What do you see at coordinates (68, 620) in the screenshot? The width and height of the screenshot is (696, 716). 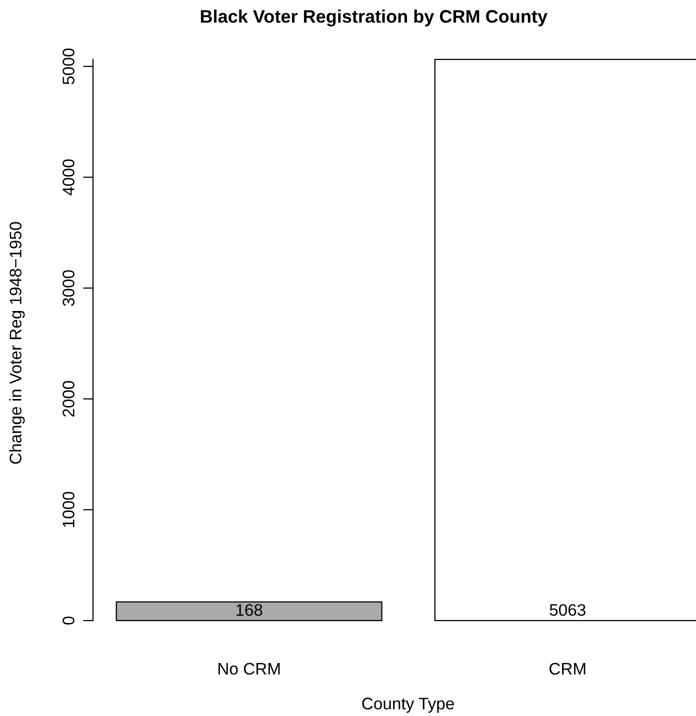 I see `y-tick-label: 0` at bounding box center [68, 620].